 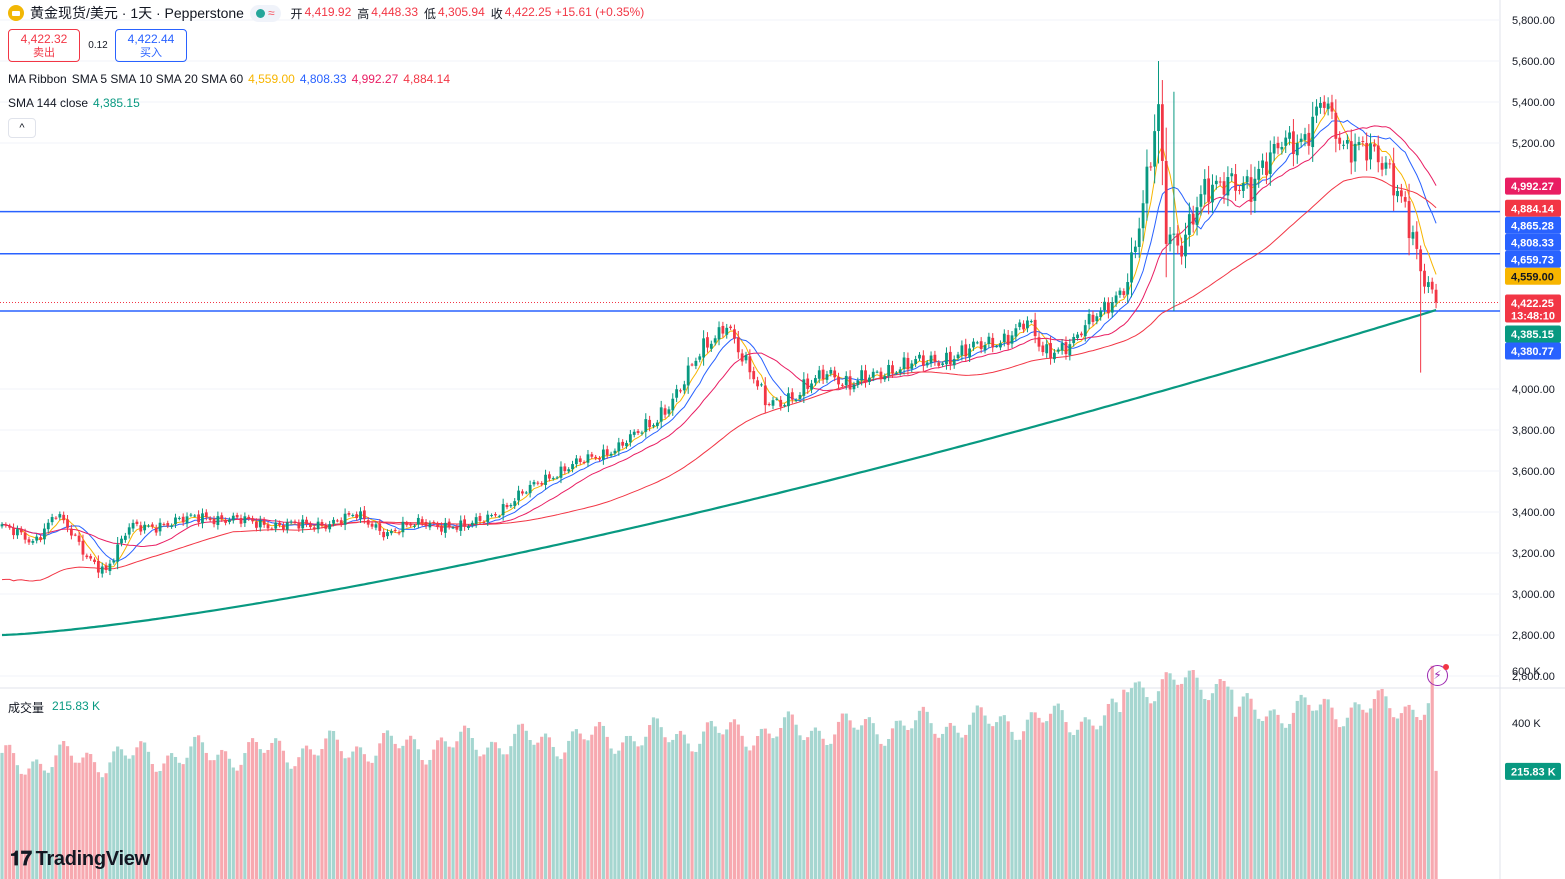 I want to click on market-status-pill: ≈, so click(x=265, y=13).